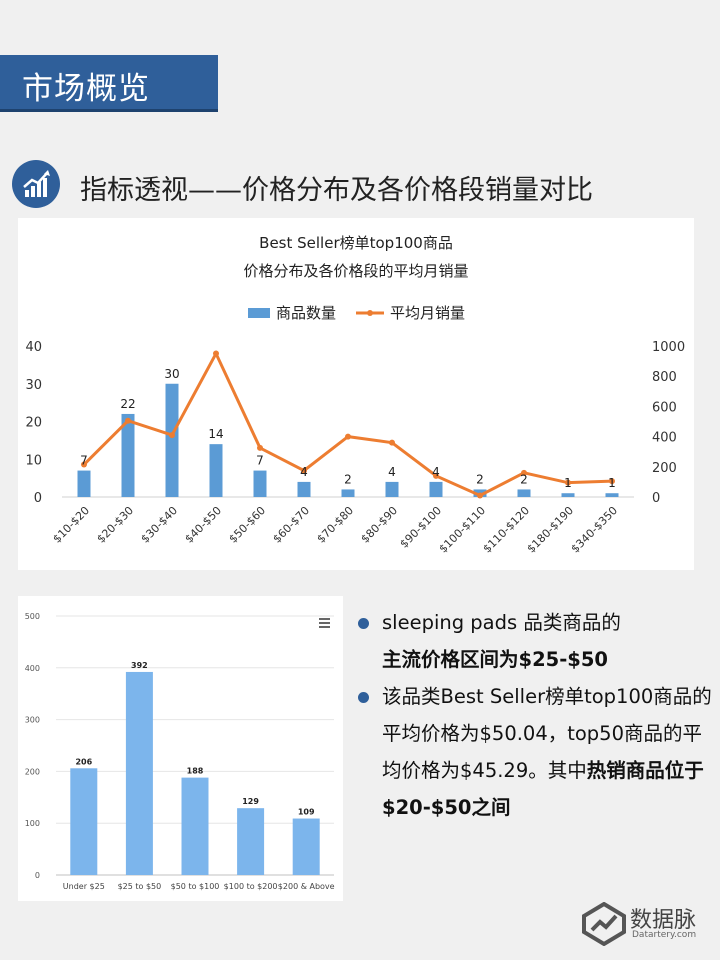 Image resolution: width=720 pixels, height=960 pixels. Describe the element at coordinates (664, 407) in the screenshot. I see `y2-tick-label: 600` at that location.